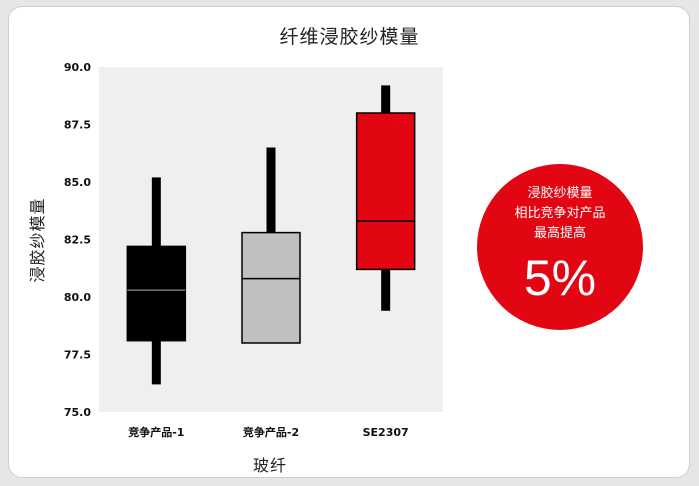 The height and width of the screenshot is (486, 699). I want to click on chart-title: 纤维浸胶纱模量, so click(349, 37).